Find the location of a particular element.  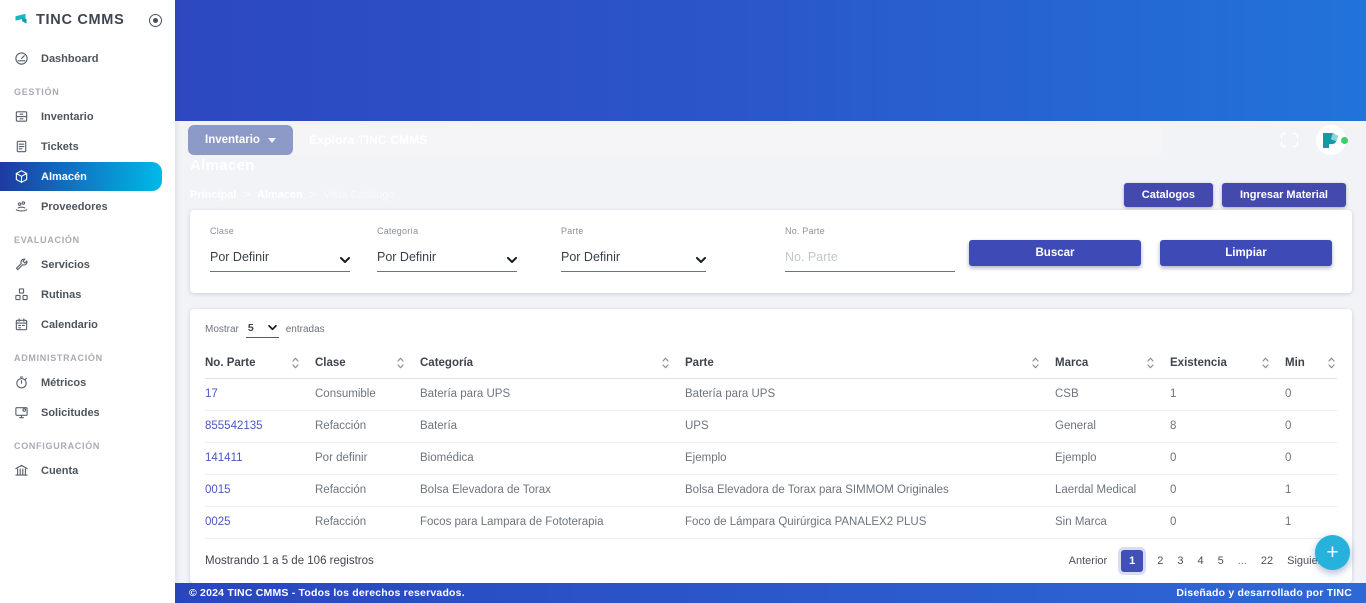

column-header-existencia: Existencia is located at coordinates (1227, 363).